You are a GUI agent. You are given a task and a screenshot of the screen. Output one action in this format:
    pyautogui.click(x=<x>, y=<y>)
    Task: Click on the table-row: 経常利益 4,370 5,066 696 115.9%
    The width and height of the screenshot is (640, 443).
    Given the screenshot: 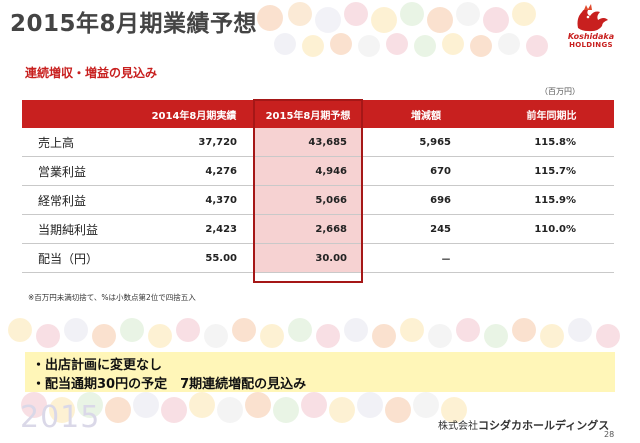 What is the action you would take?
    pyautogui.click(x=318, y=200)
    